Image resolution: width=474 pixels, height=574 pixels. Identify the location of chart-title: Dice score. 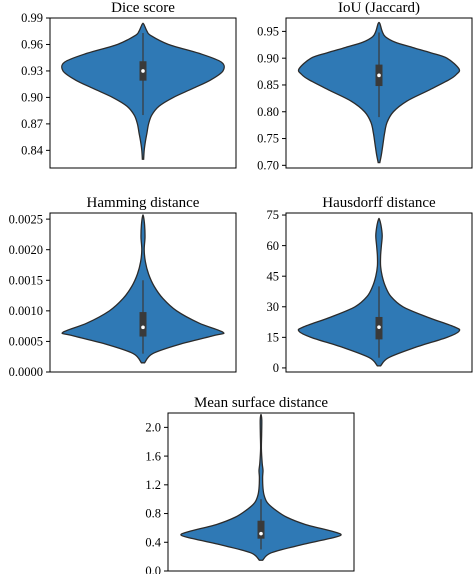
(143, 8).